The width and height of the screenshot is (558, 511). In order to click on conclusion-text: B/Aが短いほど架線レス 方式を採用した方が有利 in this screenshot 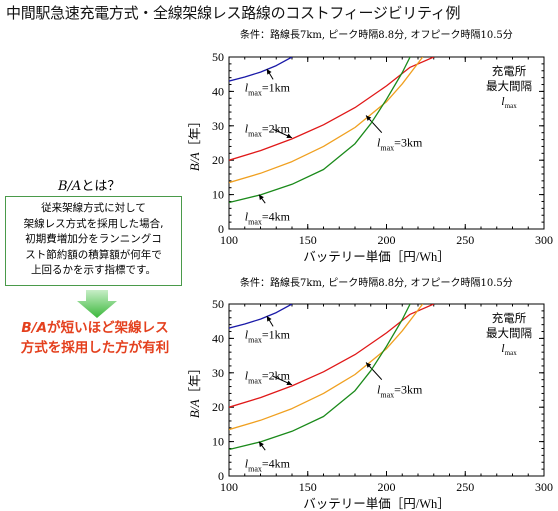, I will do `click(95, 338)`.